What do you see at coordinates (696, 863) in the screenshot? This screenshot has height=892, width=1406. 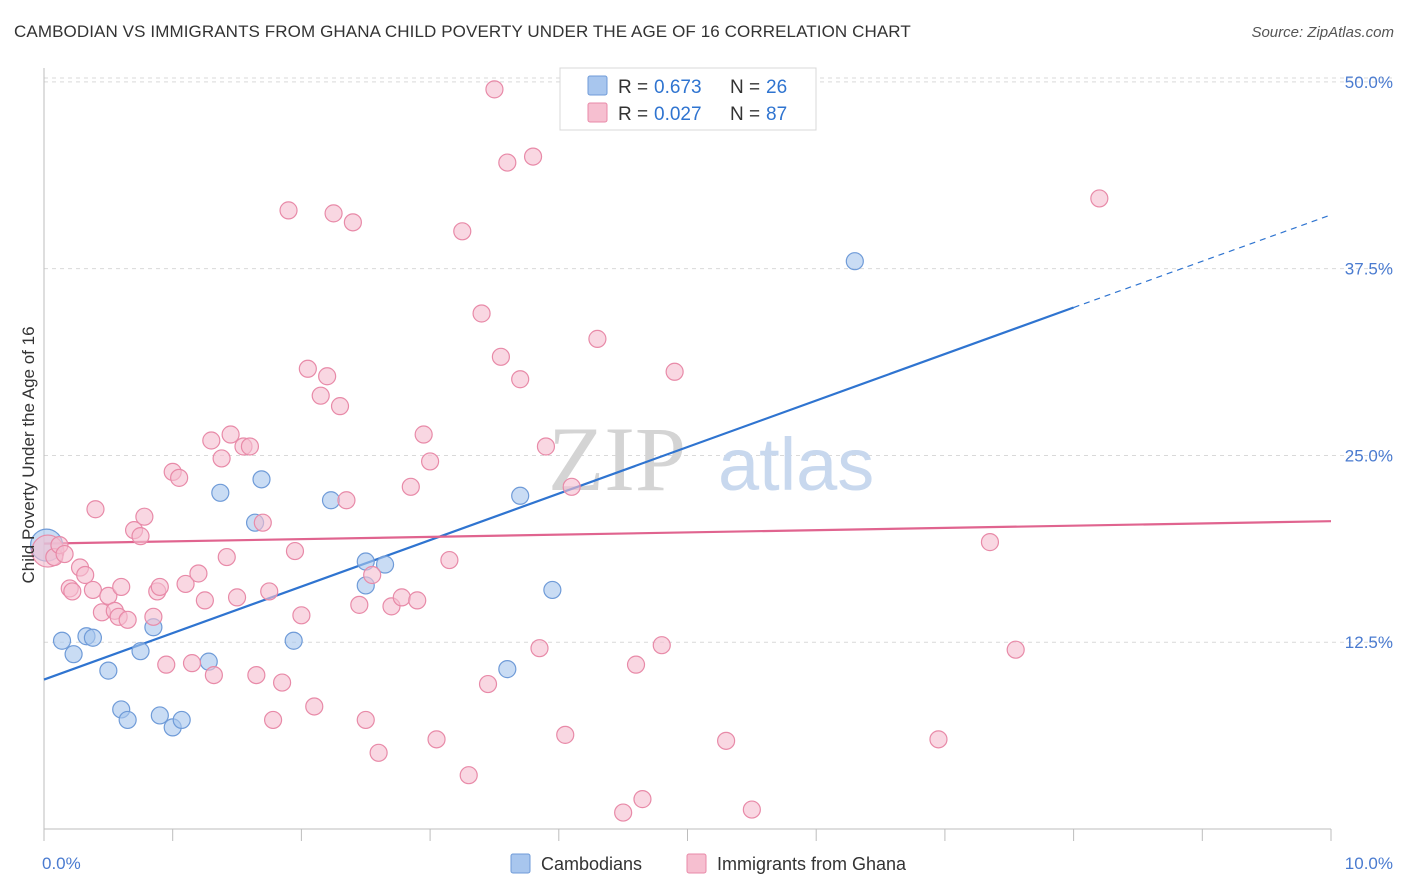 I see `bottom-legend-swatch-ghana` at bounding box center [696, 863].